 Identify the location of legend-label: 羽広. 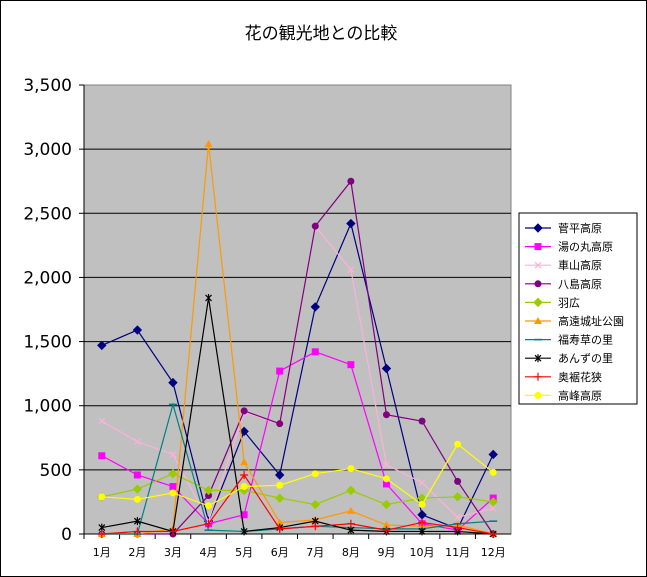
(569, 302).